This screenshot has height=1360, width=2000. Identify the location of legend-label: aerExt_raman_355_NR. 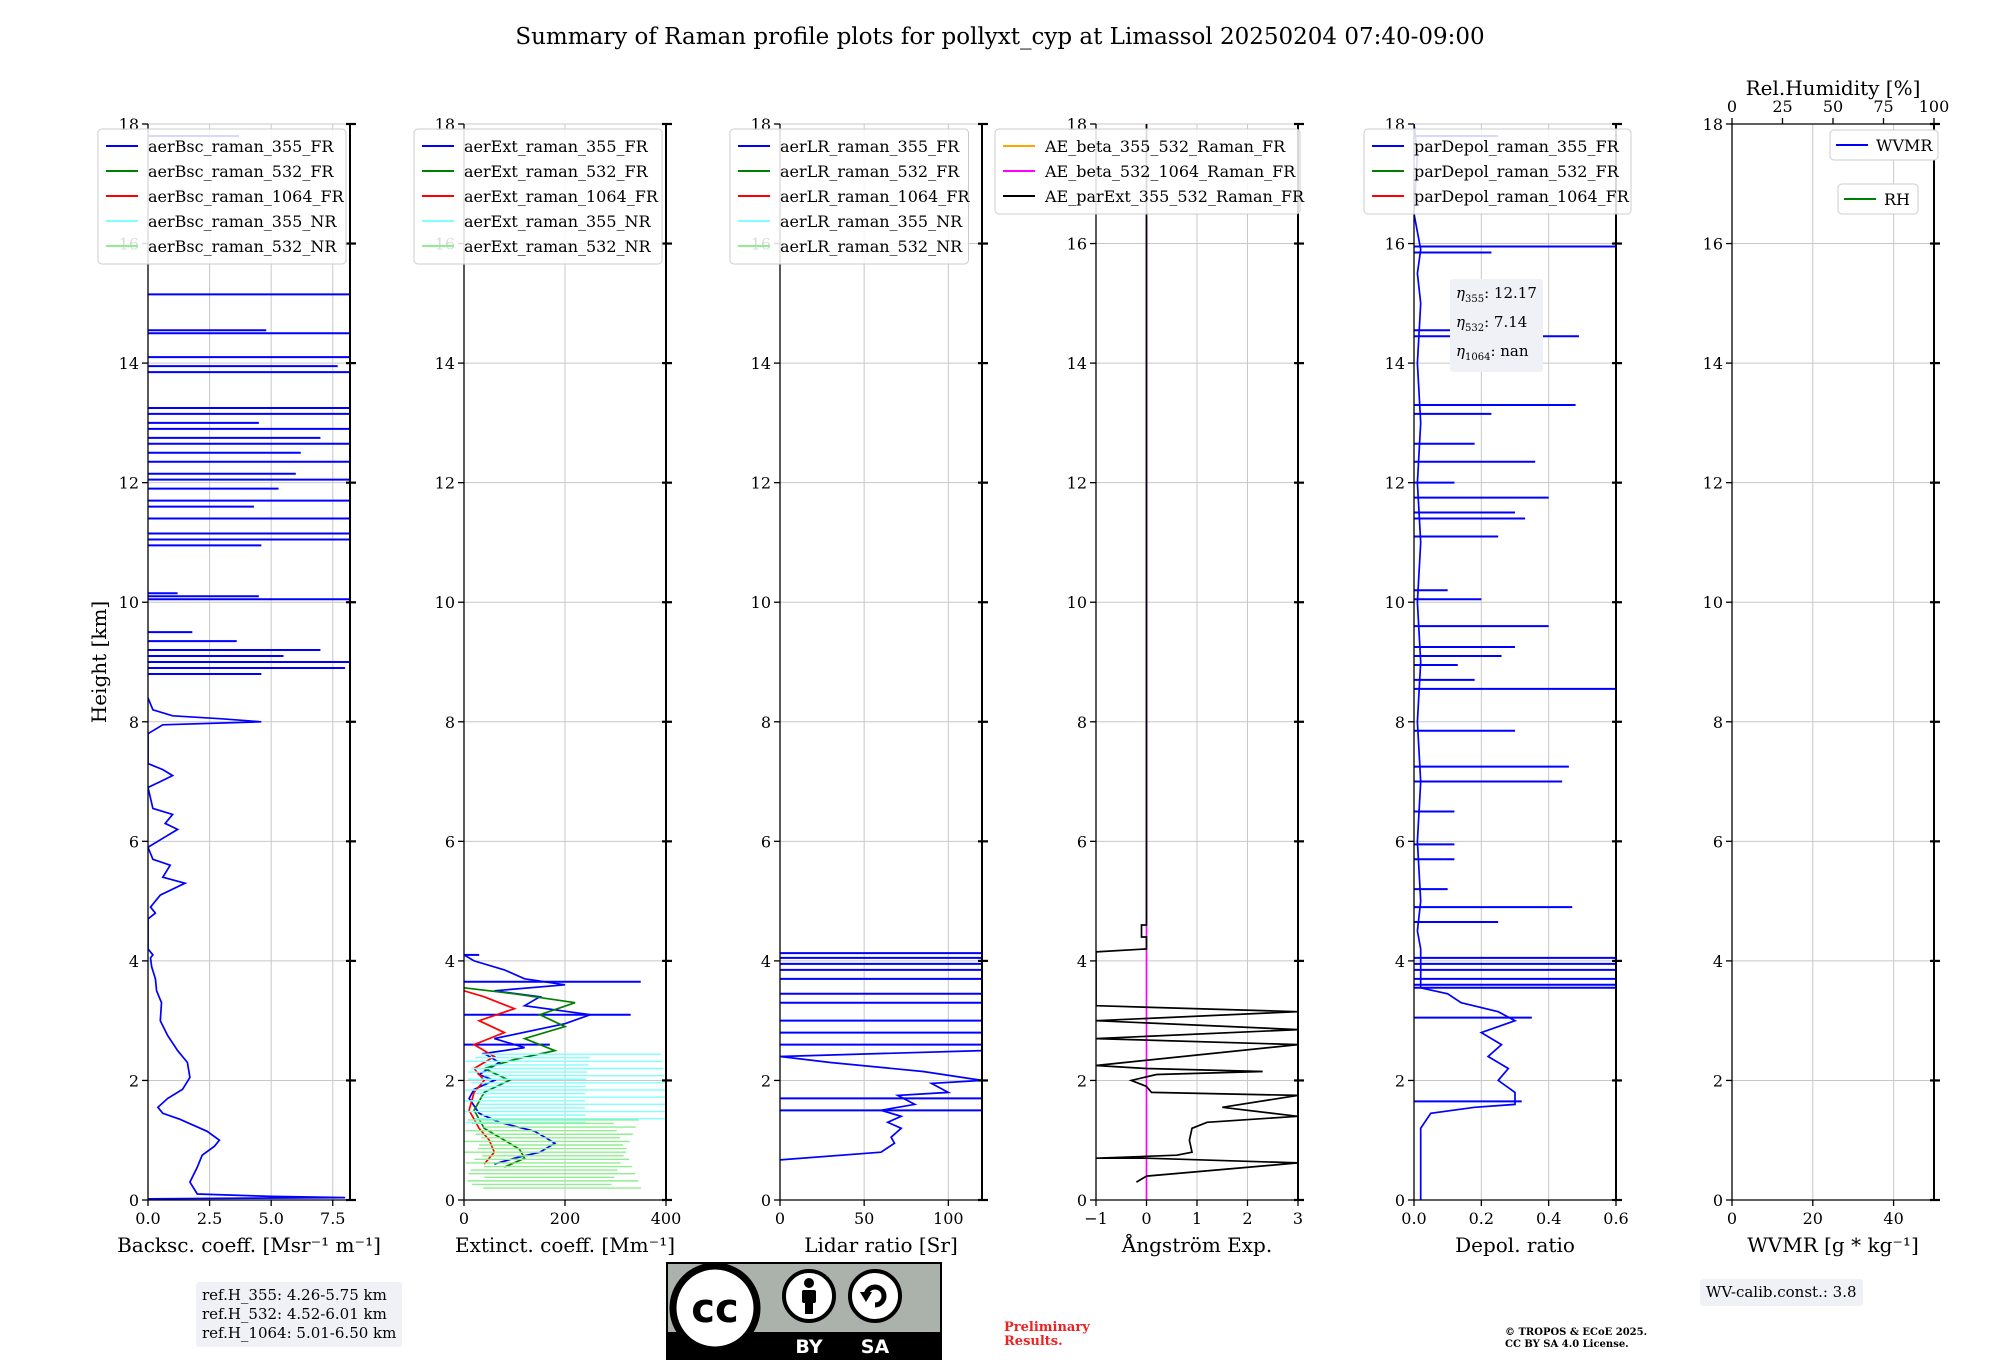
(558, 221).